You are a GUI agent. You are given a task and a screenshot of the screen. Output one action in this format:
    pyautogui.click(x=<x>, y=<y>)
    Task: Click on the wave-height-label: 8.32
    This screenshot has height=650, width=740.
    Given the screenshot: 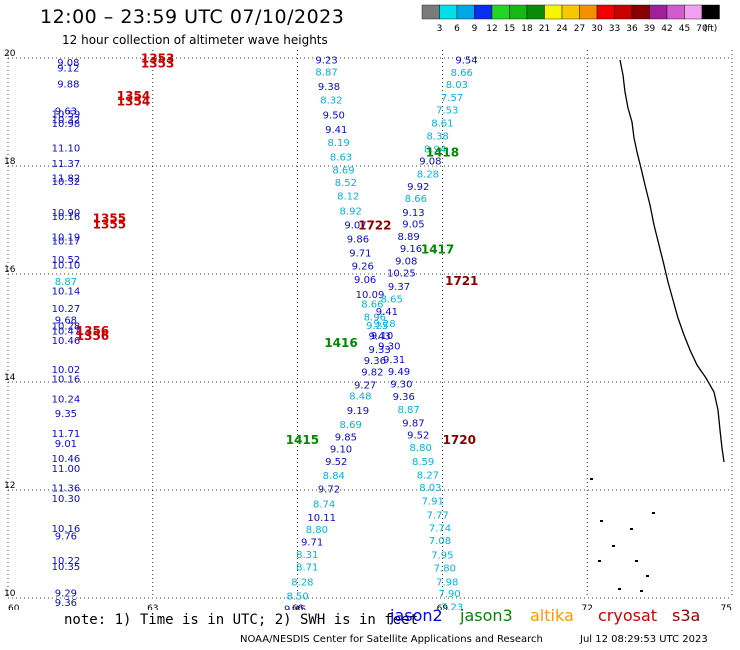 What is the action you would take?
    pyautogui.click(x=331, y=100)
    